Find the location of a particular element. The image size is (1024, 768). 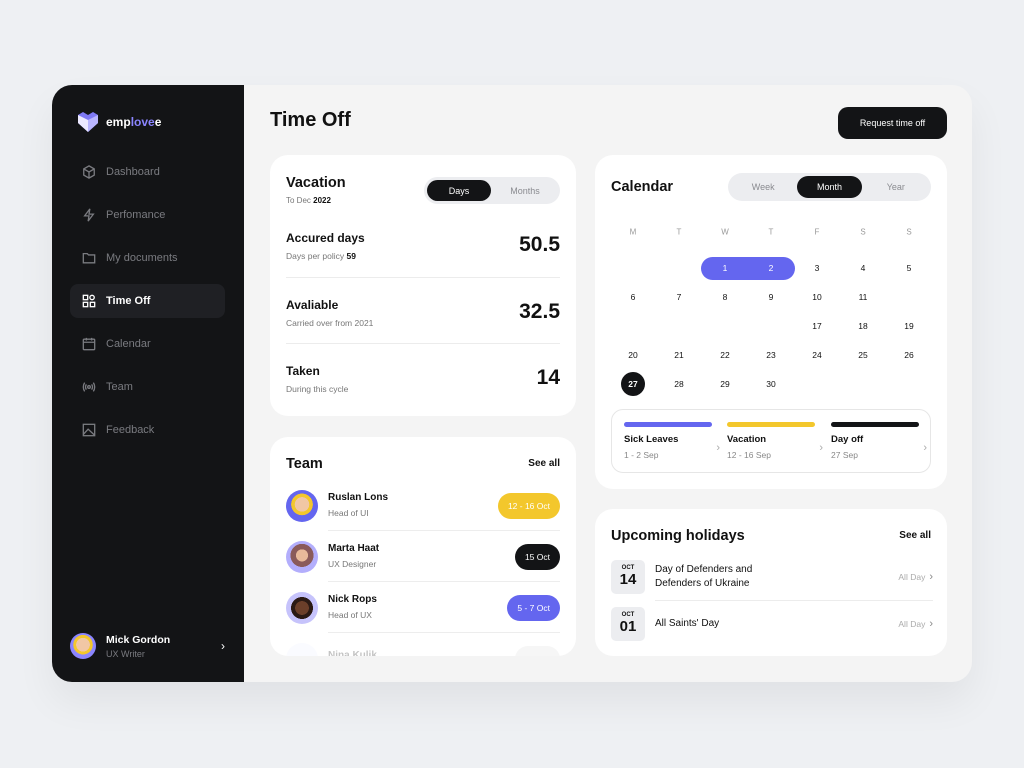

view-week: Week is located at coordinates (763, 187).